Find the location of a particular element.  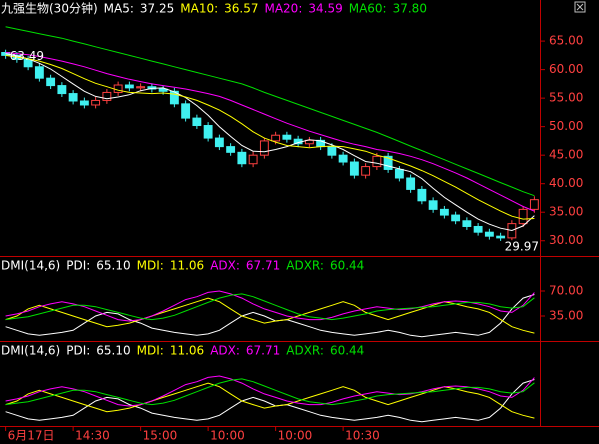

y-tick-label: 50.00 is located at coordinates (566, 126).